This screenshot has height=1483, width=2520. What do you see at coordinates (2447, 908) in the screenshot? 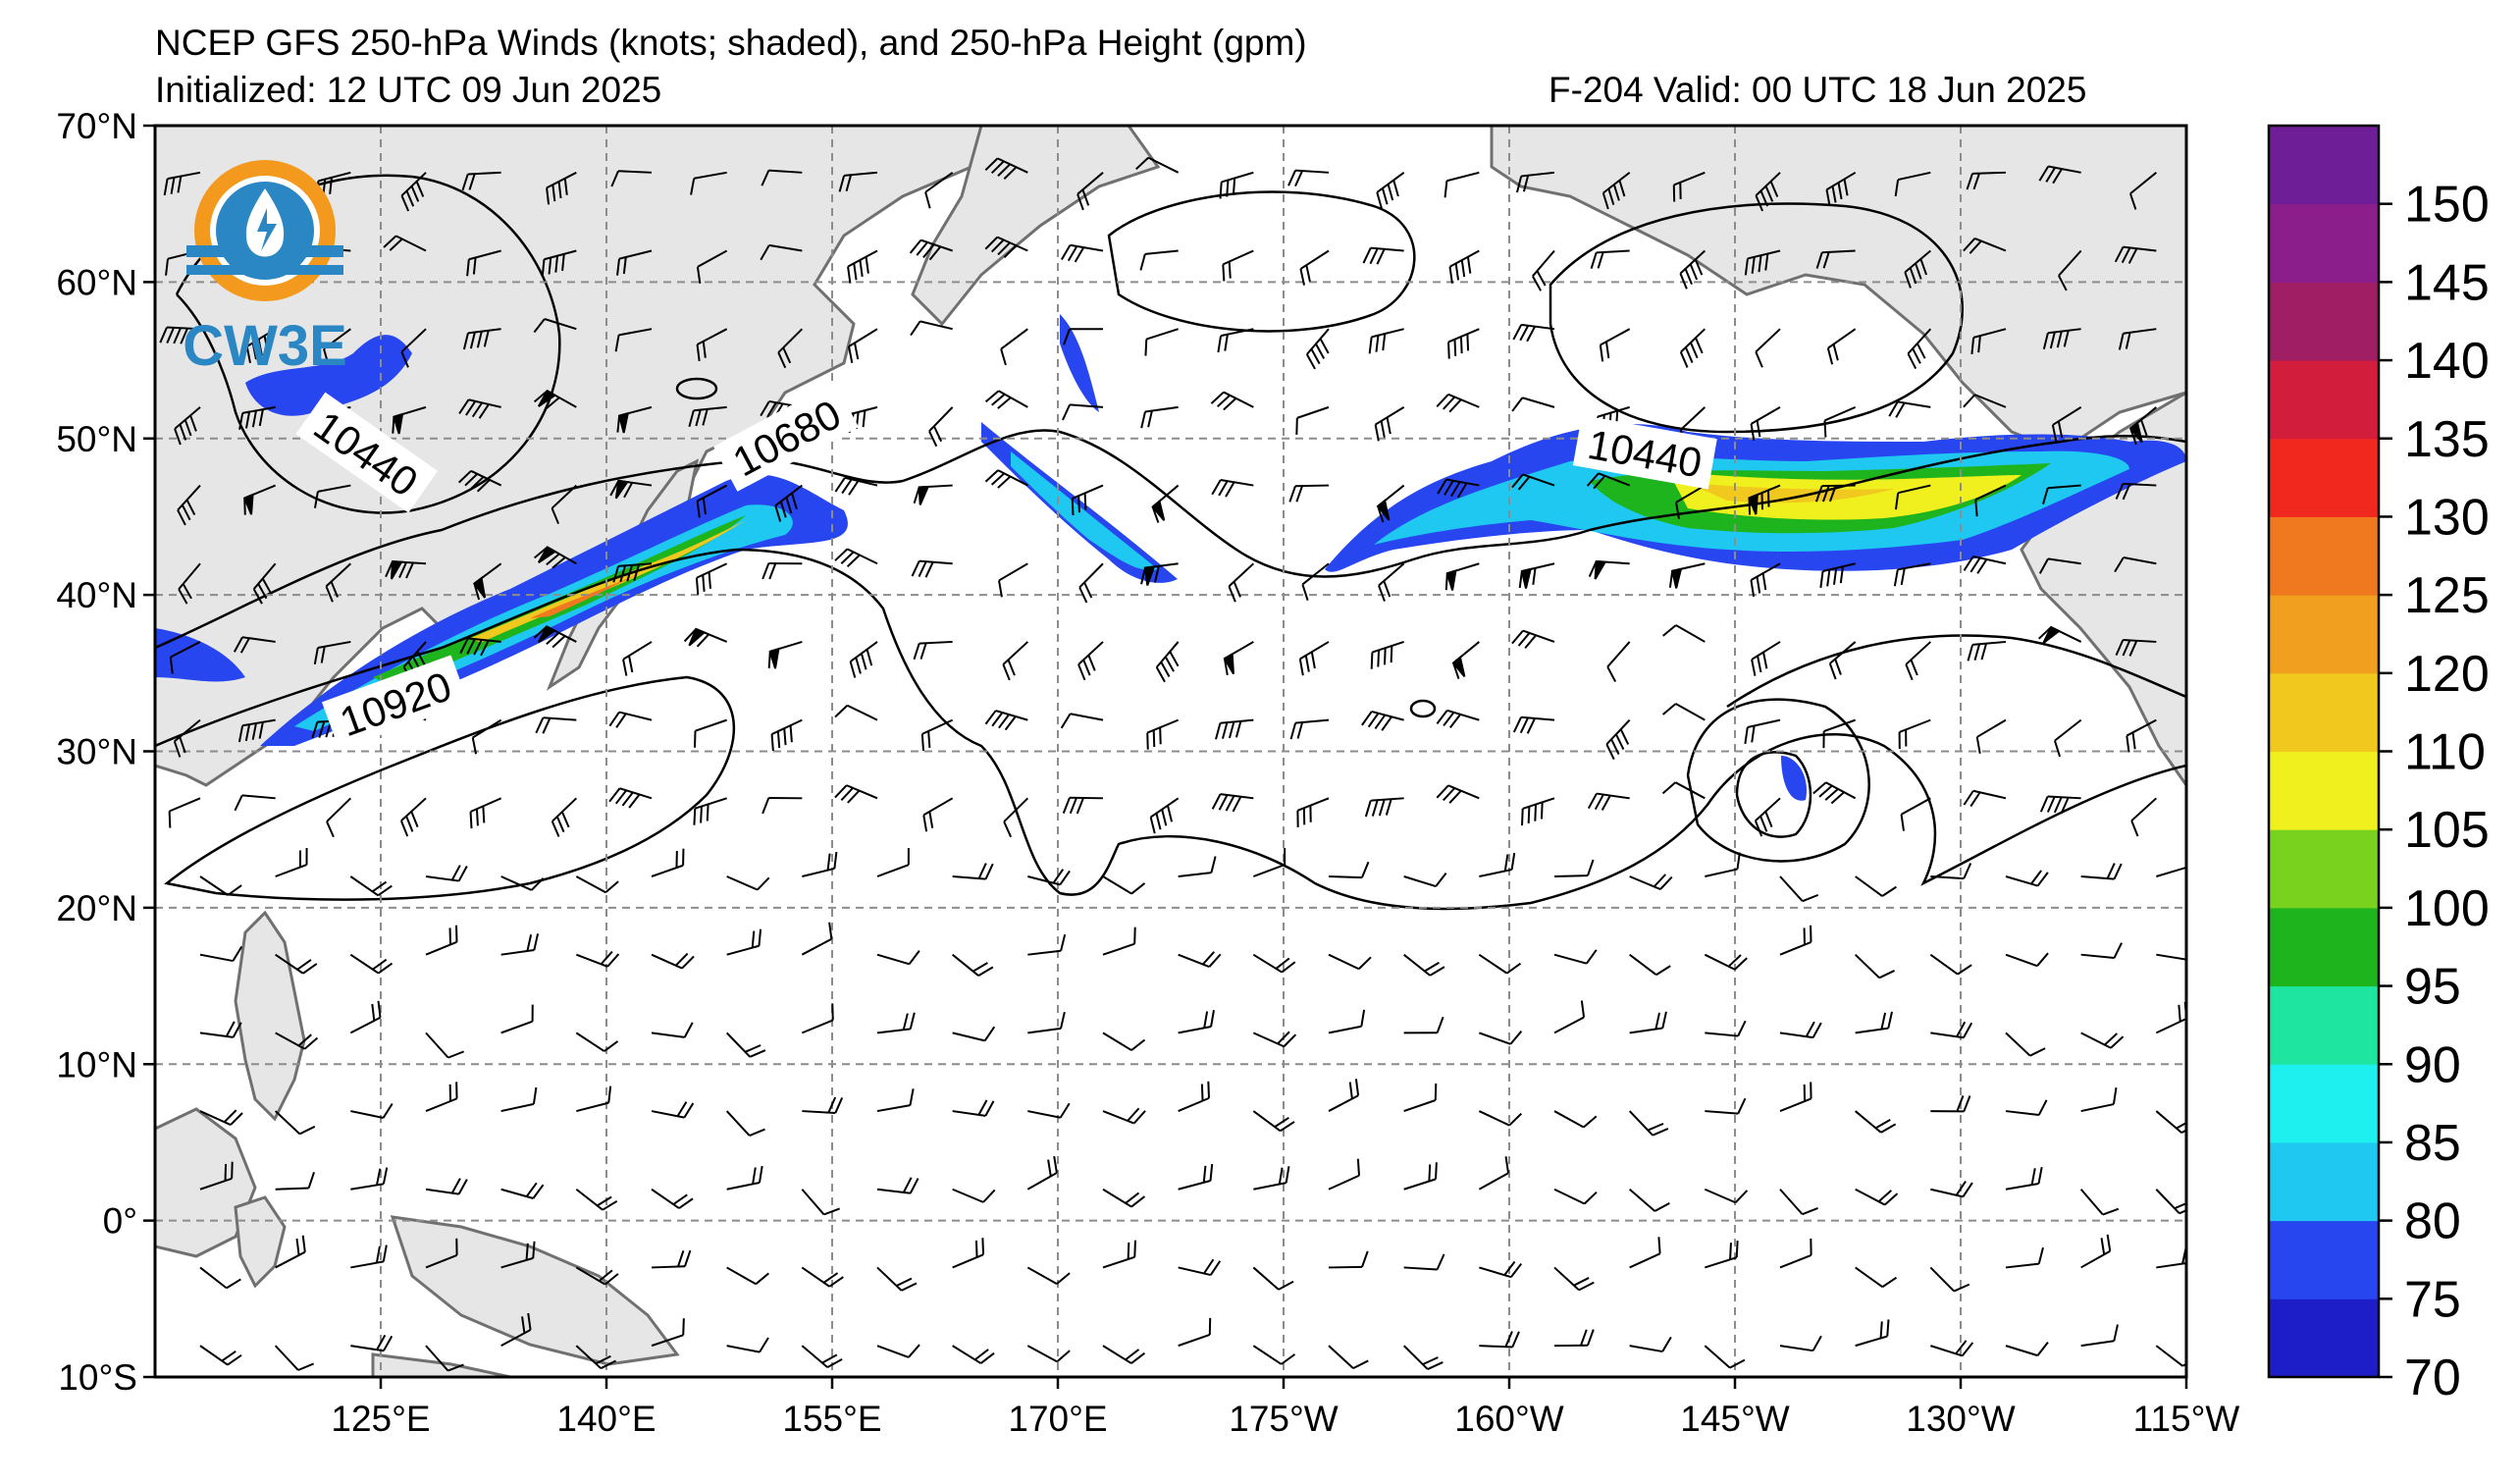
I see `colorbar-tick-label: 100` at bounding box center [2447, 908].